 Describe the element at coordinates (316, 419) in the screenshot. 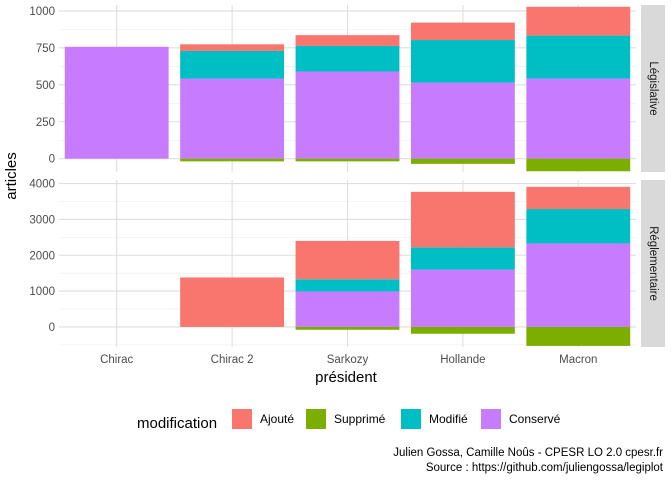

I see `legend-key-supprime` at that location.